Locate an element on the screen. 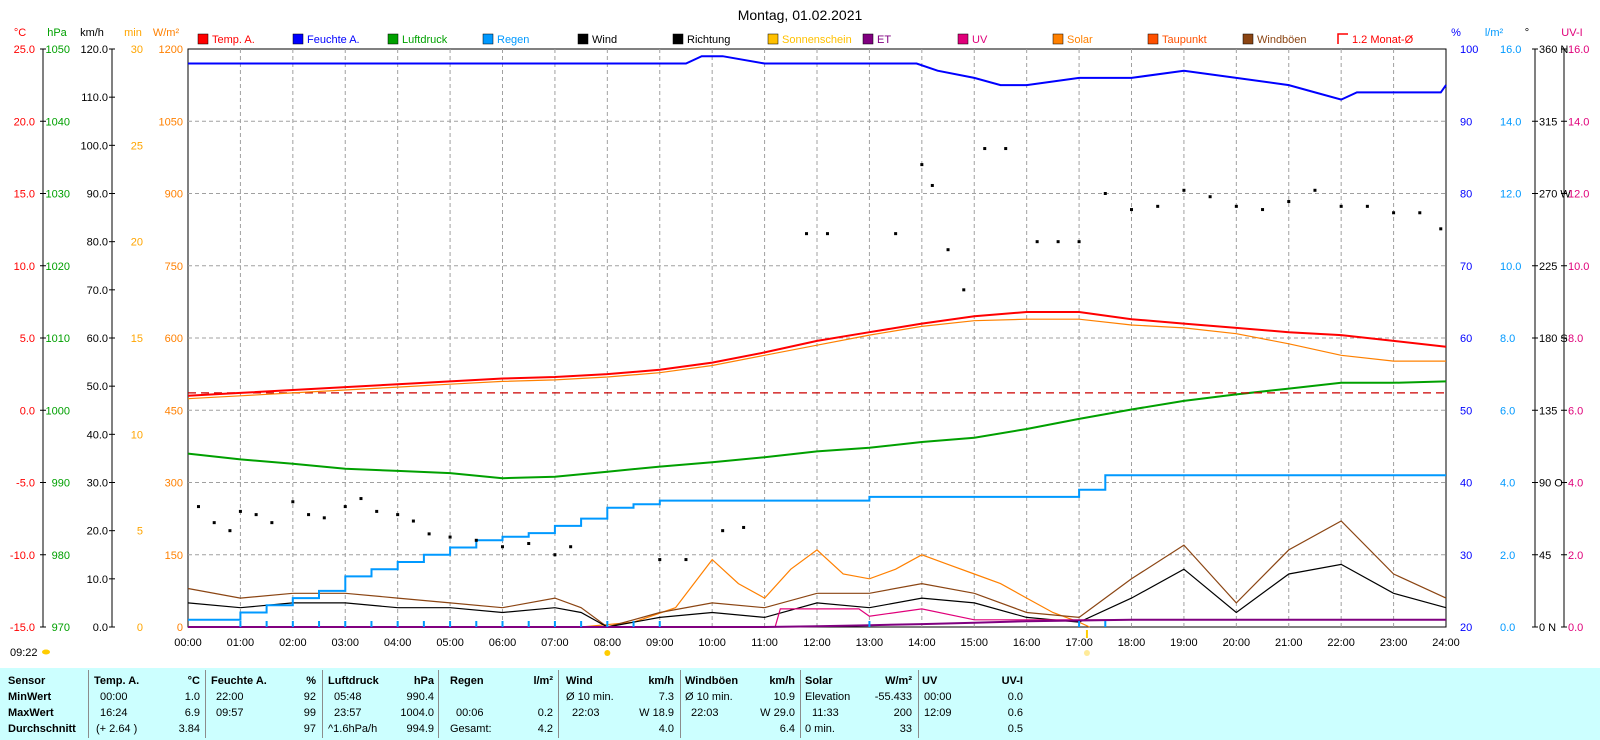 The image size is (1600, 740). stats-min-pressure-time: 05:48 is located at coordinates (348, 697).